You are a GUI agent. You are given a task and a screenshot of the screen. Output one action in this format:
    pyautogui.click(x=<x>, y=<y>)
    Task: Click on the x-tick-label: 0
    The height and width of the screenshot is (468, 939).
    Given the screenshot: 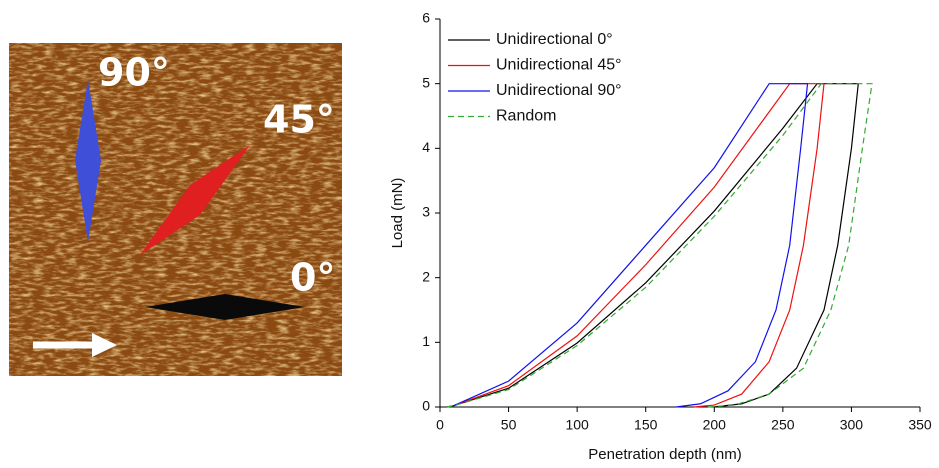 What is the action you would take?
    pyautogui.click(x=440, y=425)
    